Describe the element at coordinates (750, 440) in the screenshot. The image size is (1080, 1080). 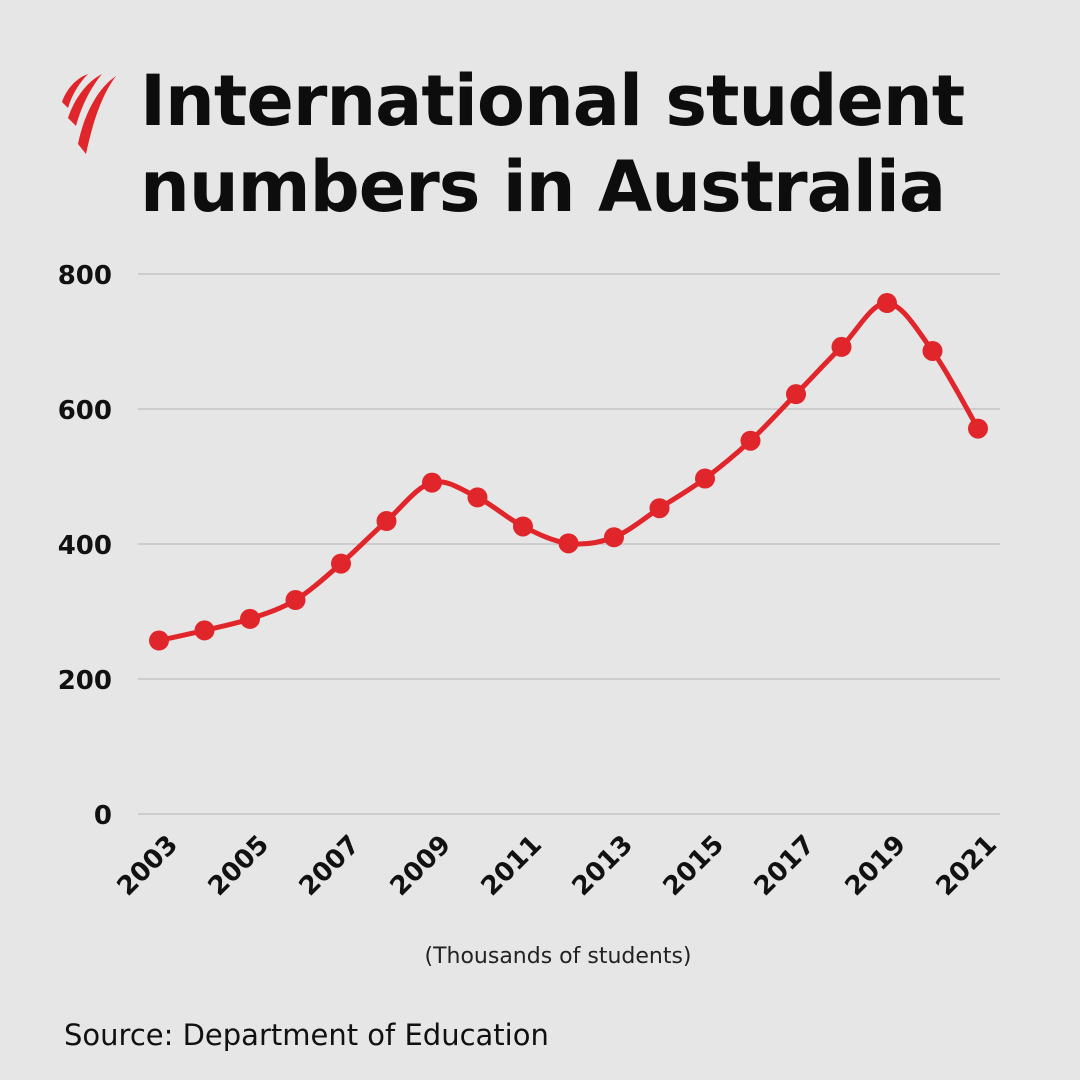
I see `data-point-2016` at that location.